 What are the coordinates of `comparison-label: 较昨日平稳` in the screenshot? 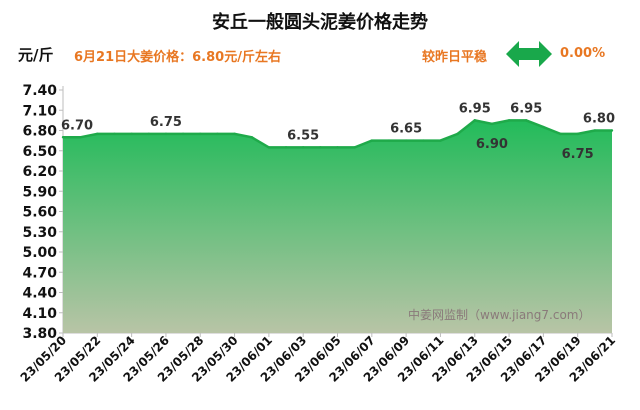 It's located at (455, 57).